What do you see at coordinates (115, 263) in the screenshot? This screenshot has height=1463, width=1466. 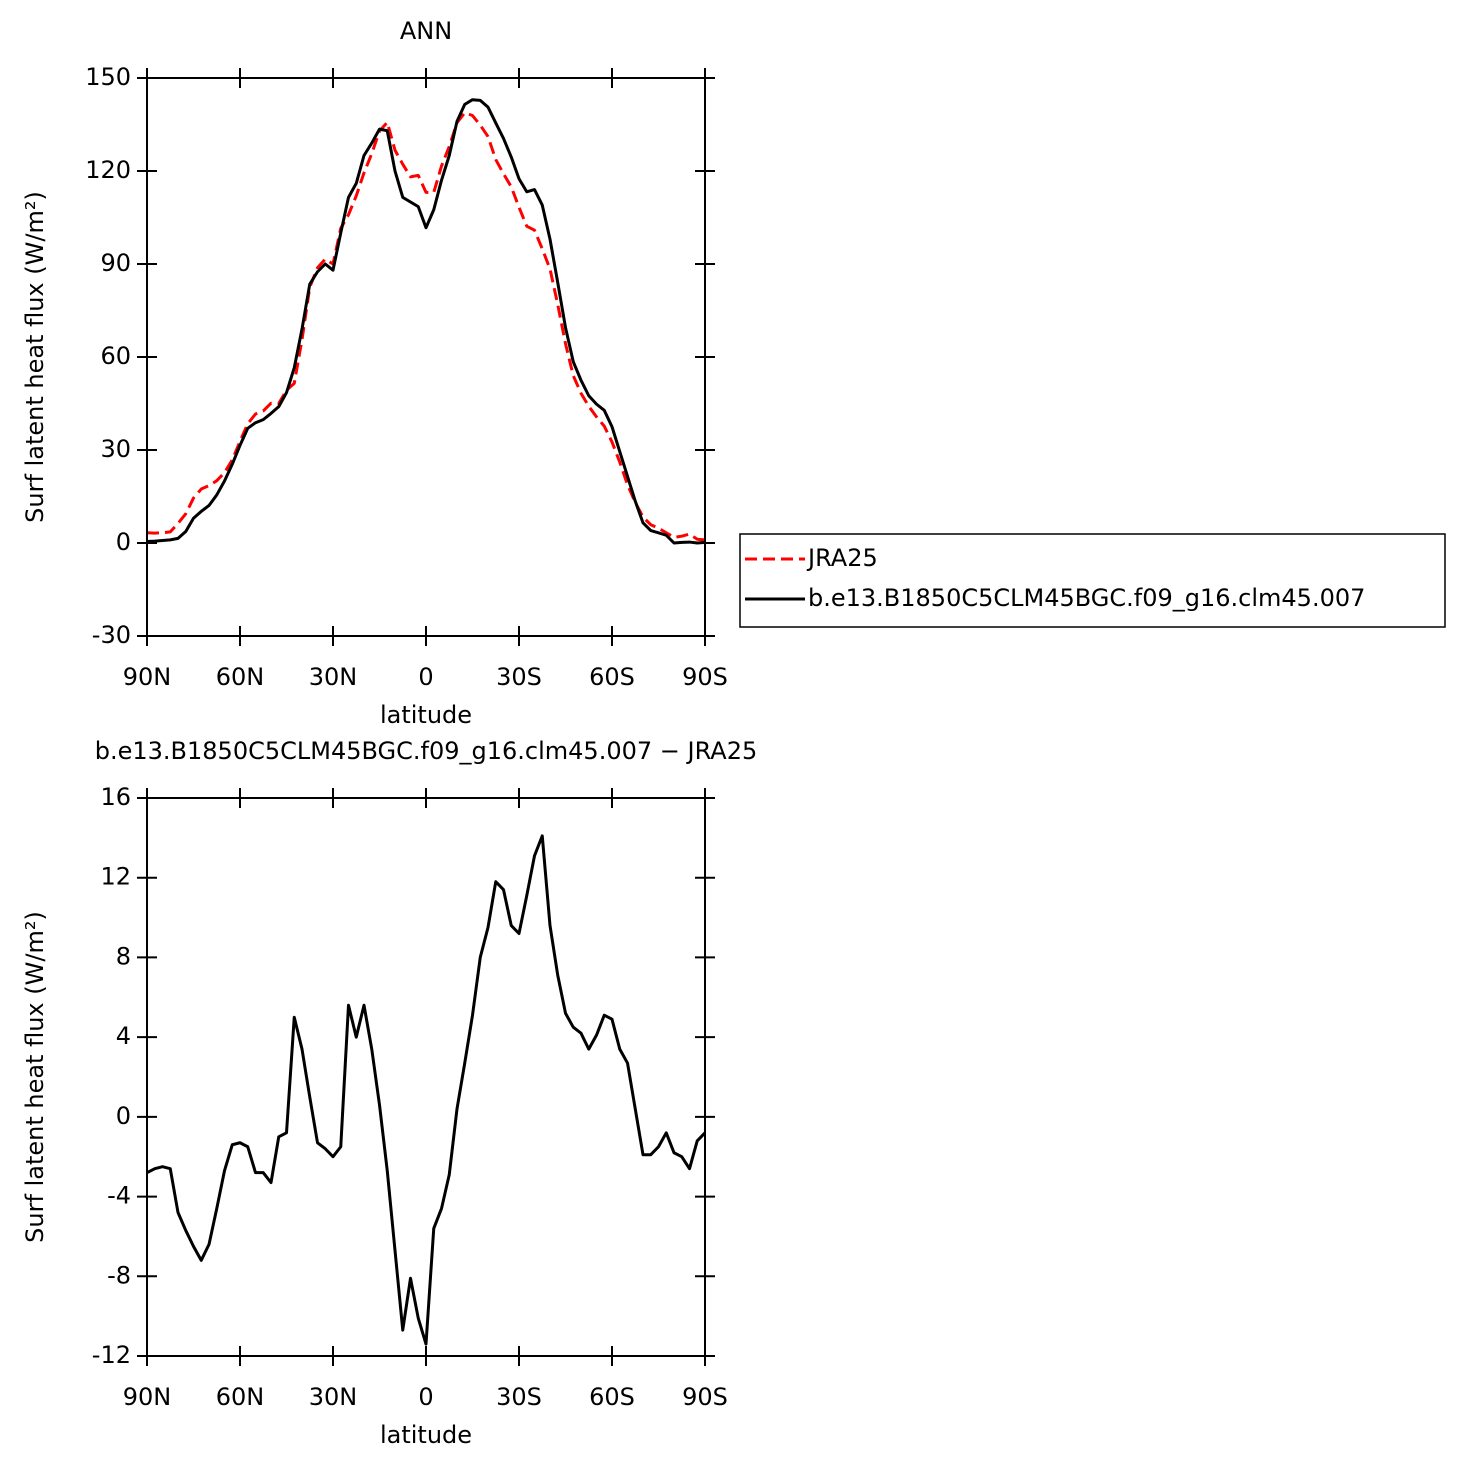 I see `y-tick-label: 90` at bounding box center [115, 263].